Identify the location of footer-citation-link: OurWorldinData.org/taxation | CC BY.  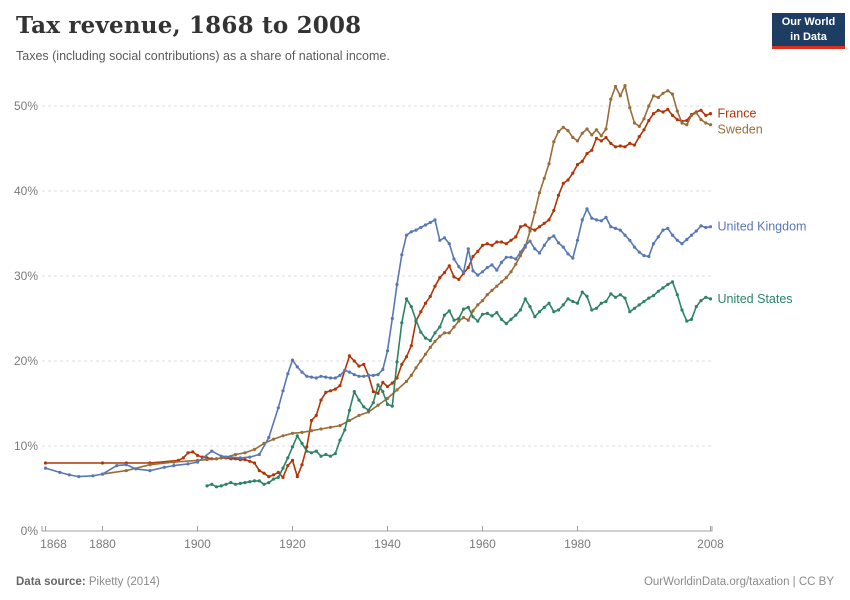
(738, 582).